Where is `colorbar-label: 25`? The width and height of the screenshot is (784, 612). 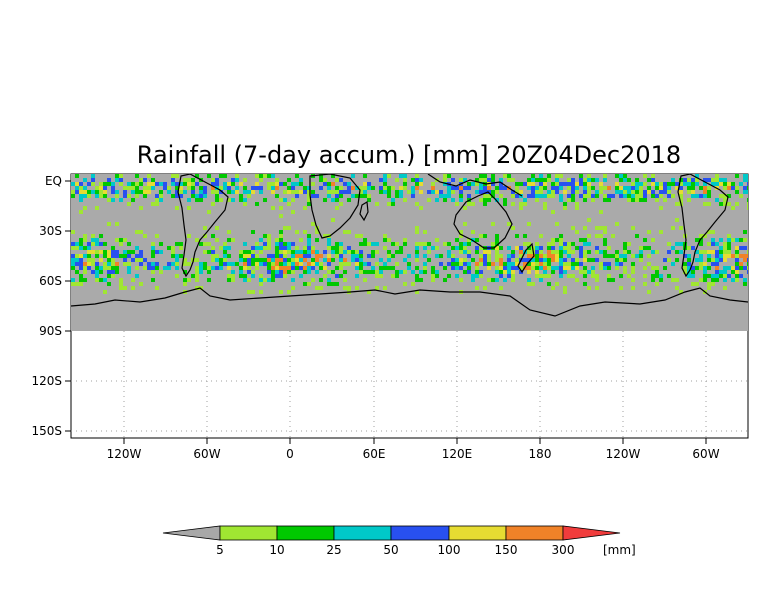 colorbar-label: 25 is located at coordinates (333, 550).